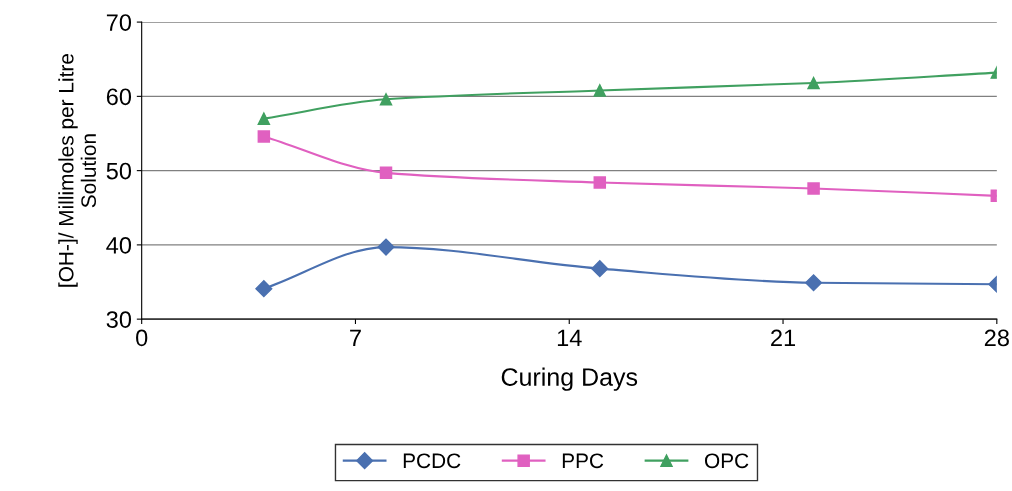 Image resolution: width=1012 pixels, height=491 pixels. What do you see at coordinates (569, 379) in the screenshot?
I see `x-axis-title: Curing Days` at bounding box center [569, 379].